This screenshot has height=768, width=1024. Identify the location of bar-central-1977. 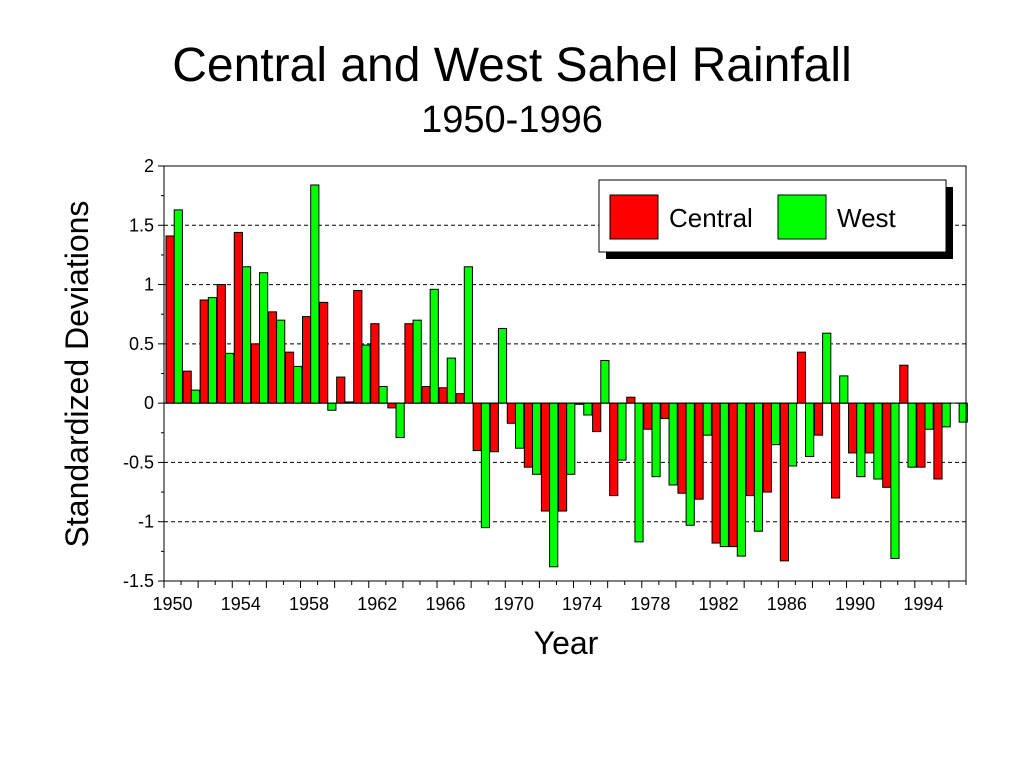
(631, 400).